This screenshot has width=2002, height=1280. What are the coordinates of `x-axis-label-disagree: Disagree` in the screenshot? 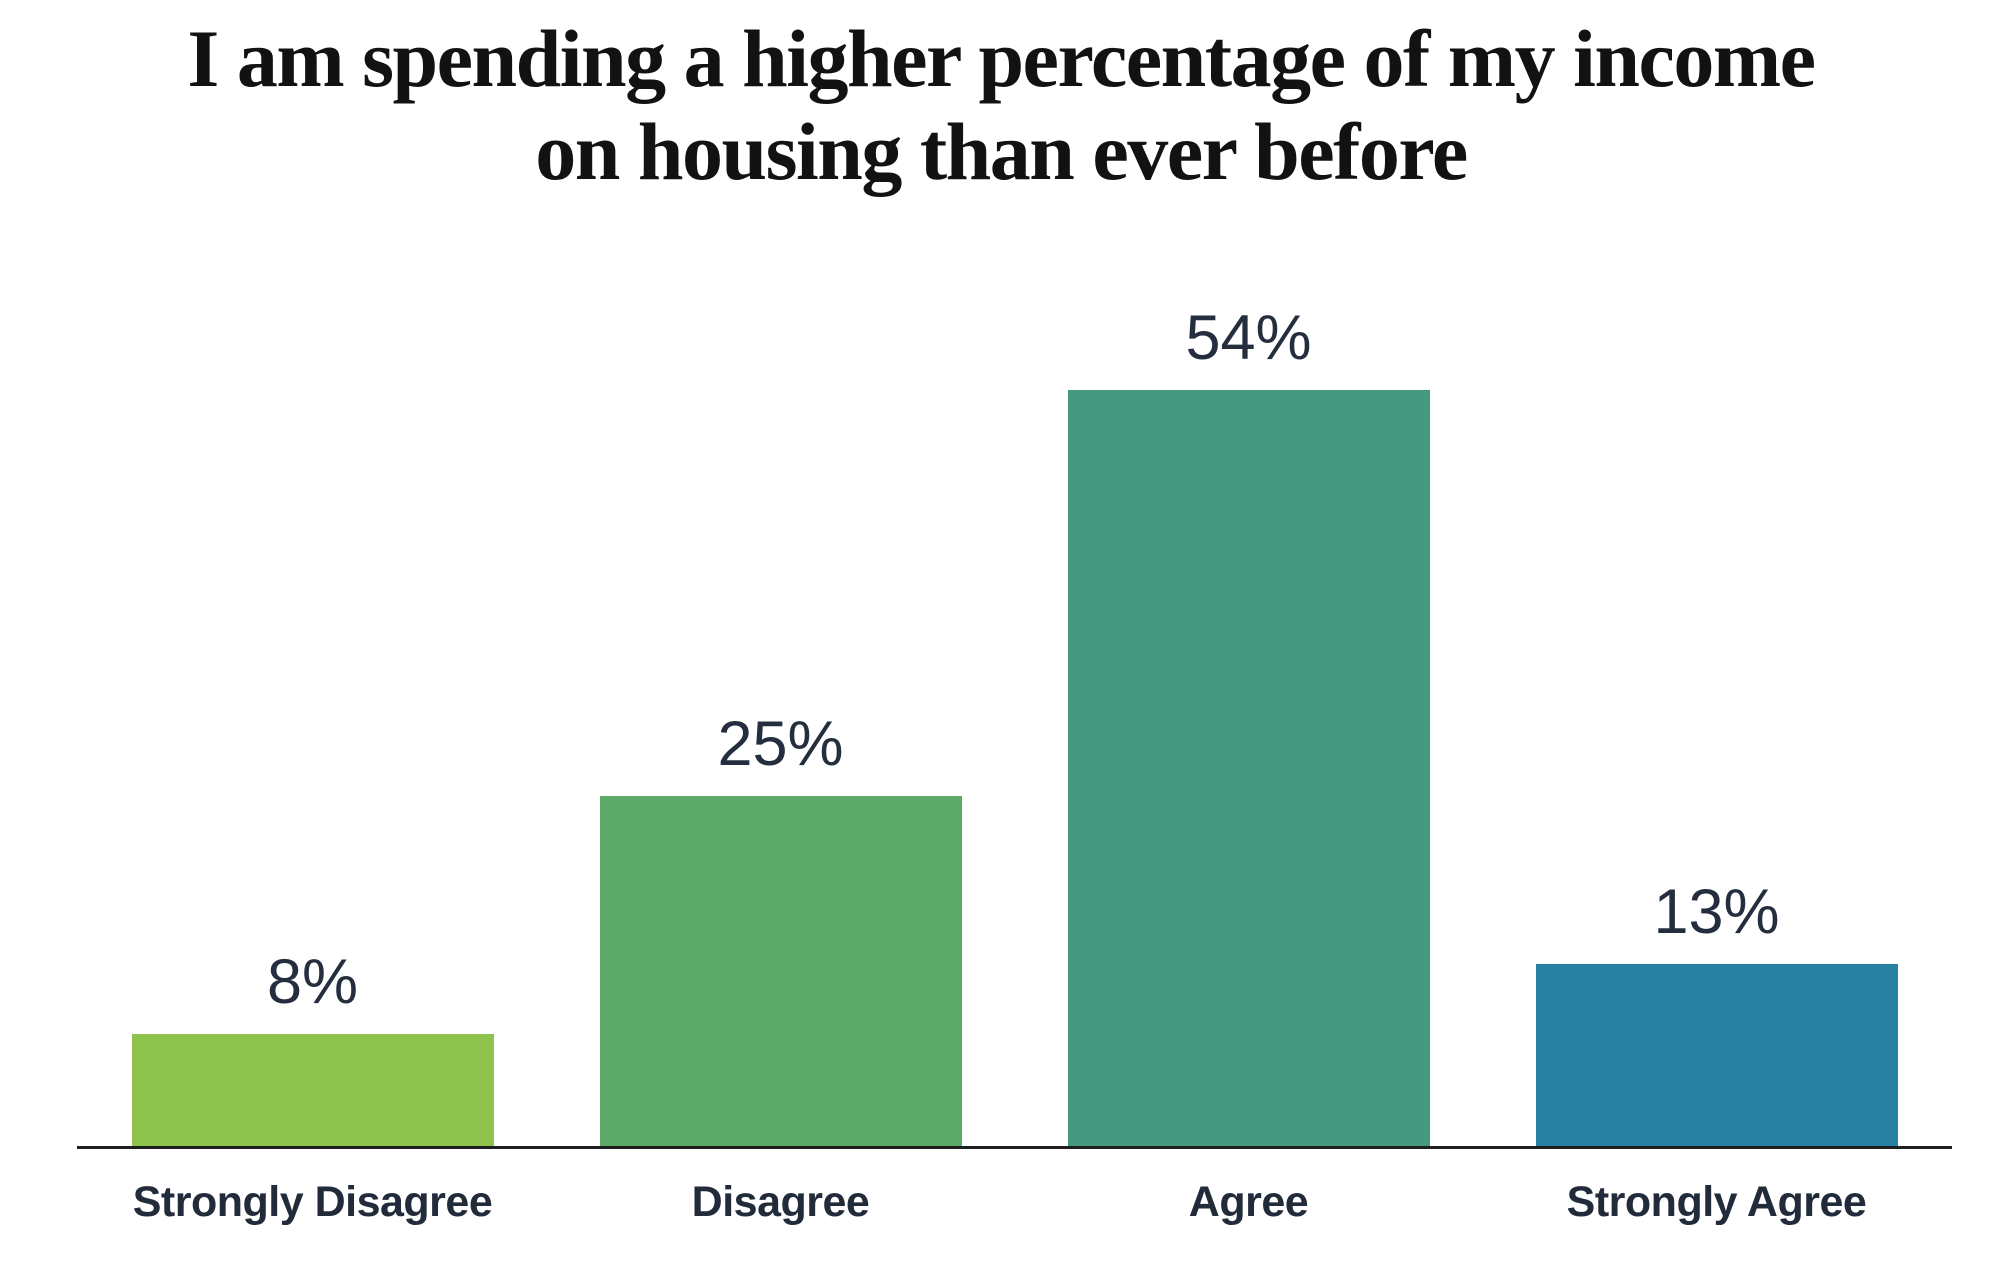 It's located at (780, 1202).